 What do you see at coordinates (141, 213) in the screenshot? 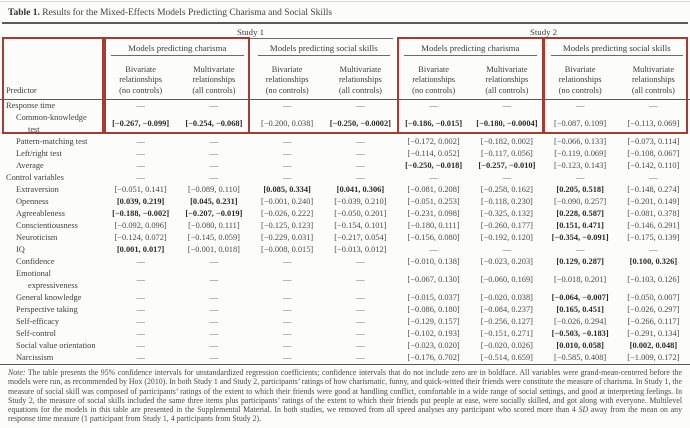
I see `ci-cell: [−0.188, −0.002]` at bounding box center [141, 213].